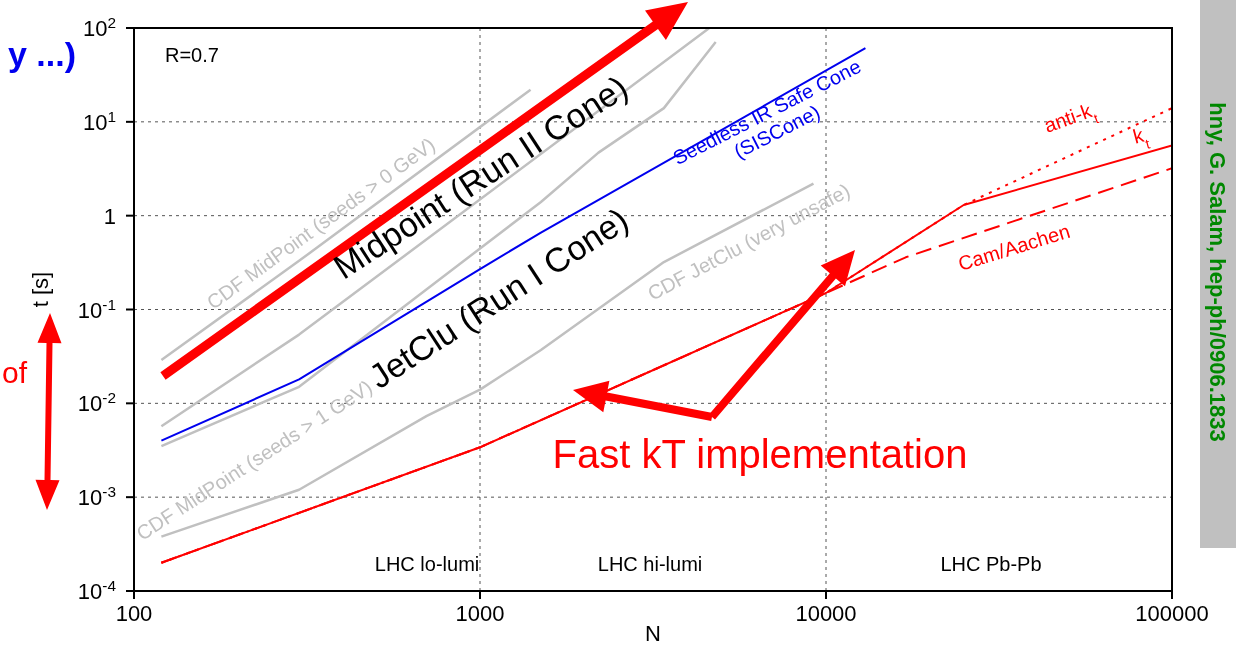  I want to click on y-axis-title: t [s], so click(40, 289).